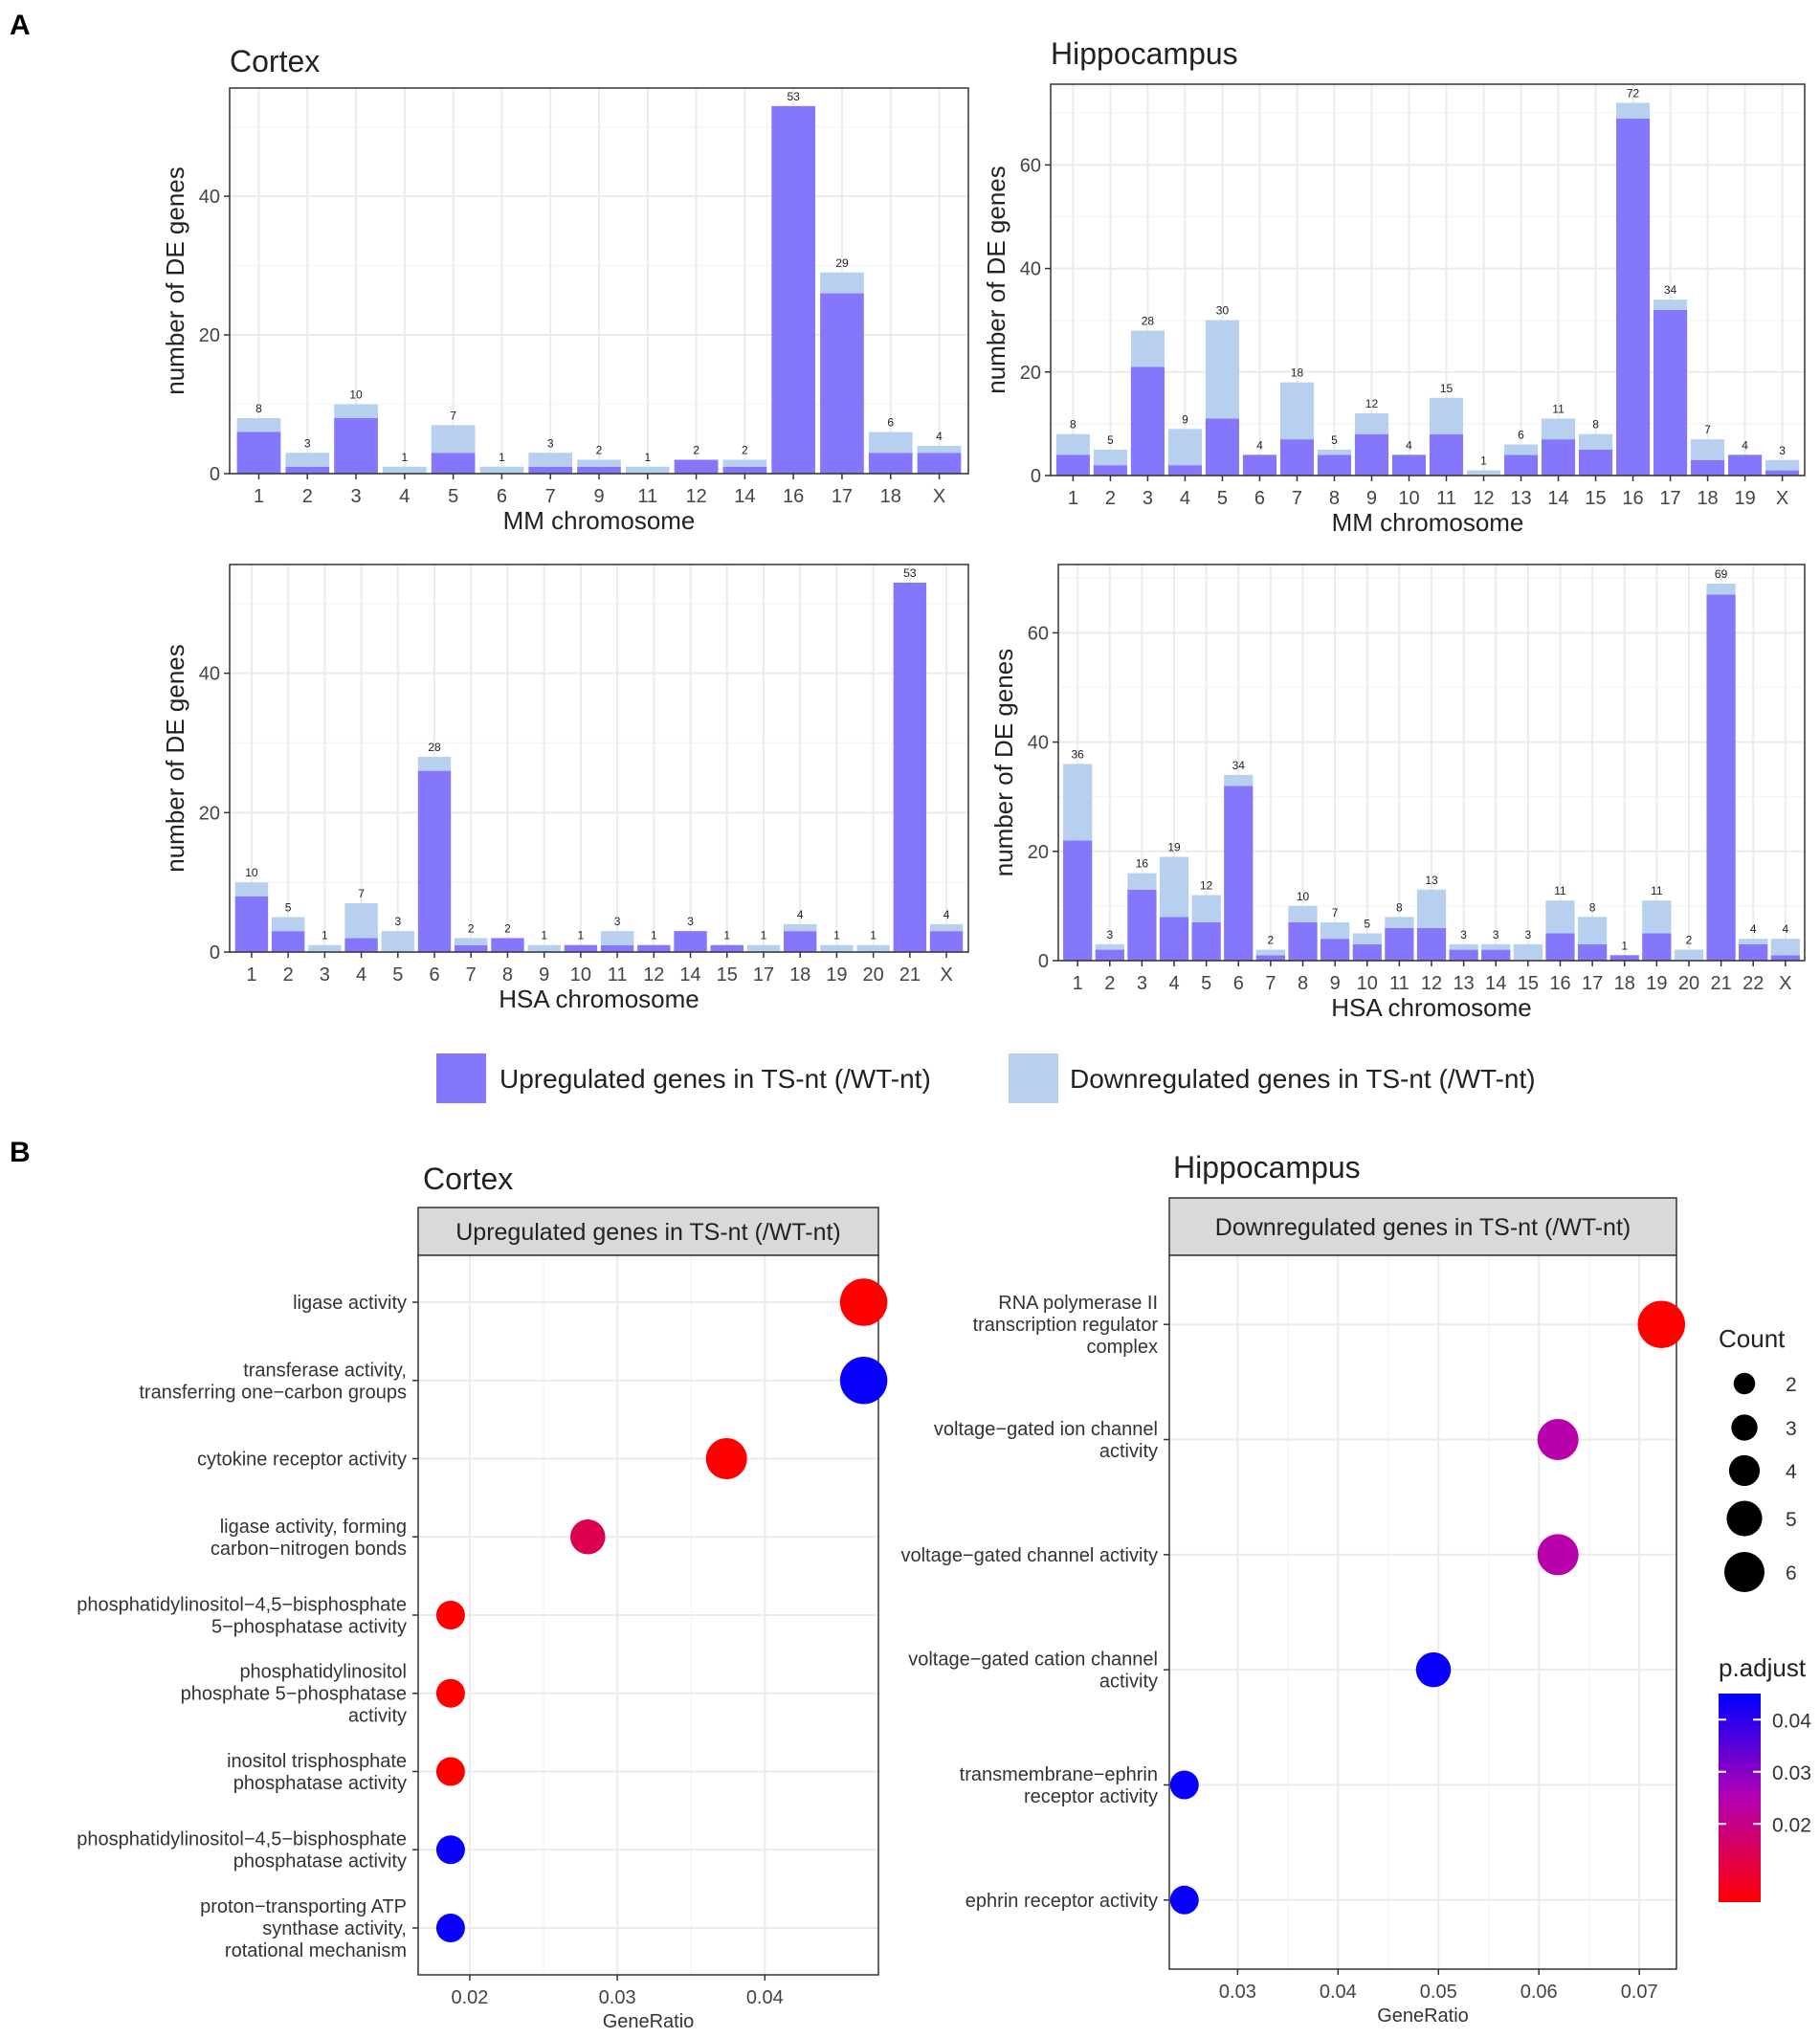  Describe the element at coordinates (1633, 498) in the screenshot. I see `hippo-mm-x-tick-label: 16` at that location.